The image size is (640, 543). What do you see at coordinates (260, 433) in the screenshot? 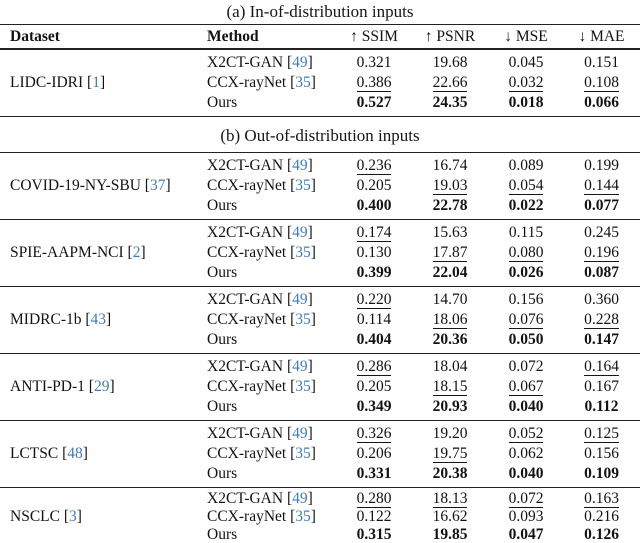
I see `method-name: X2CT-GAN [49]` at bounding box center [260, 433].